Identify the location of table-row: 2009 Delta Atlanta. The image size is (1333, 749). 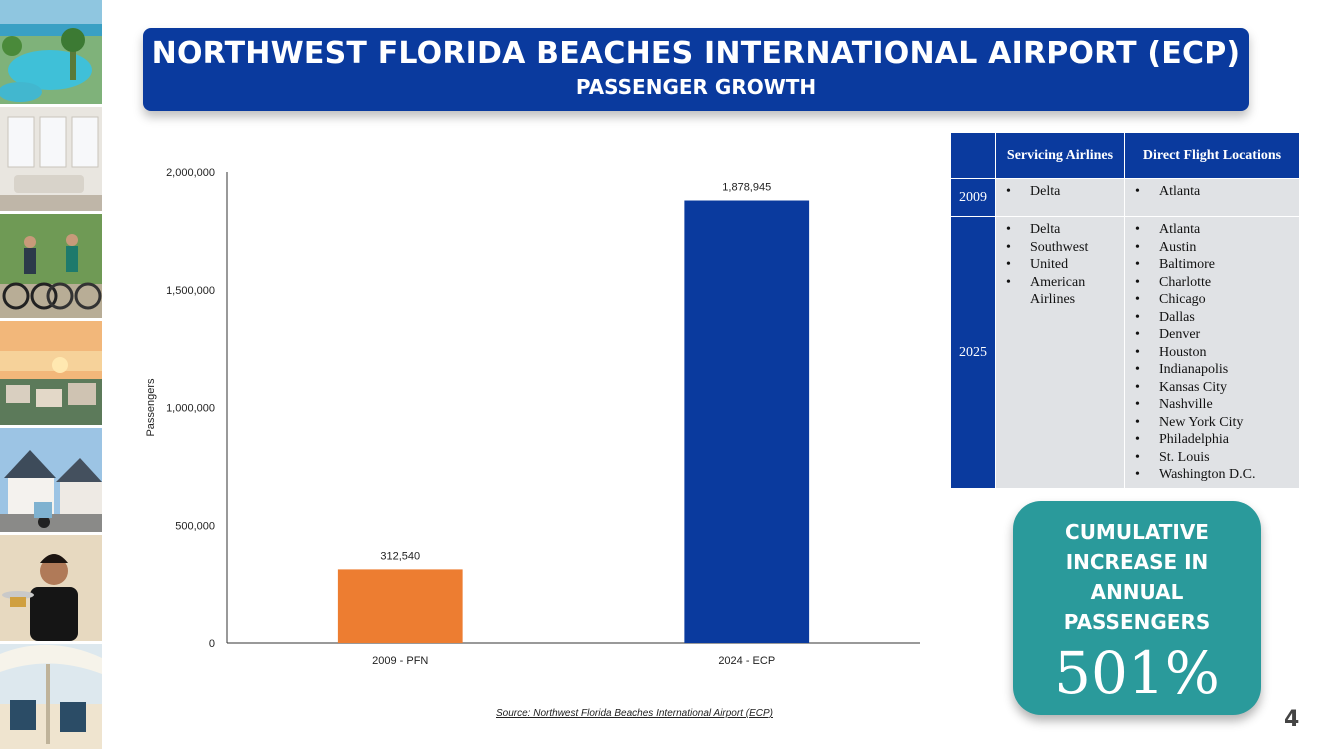
(1125, 197).